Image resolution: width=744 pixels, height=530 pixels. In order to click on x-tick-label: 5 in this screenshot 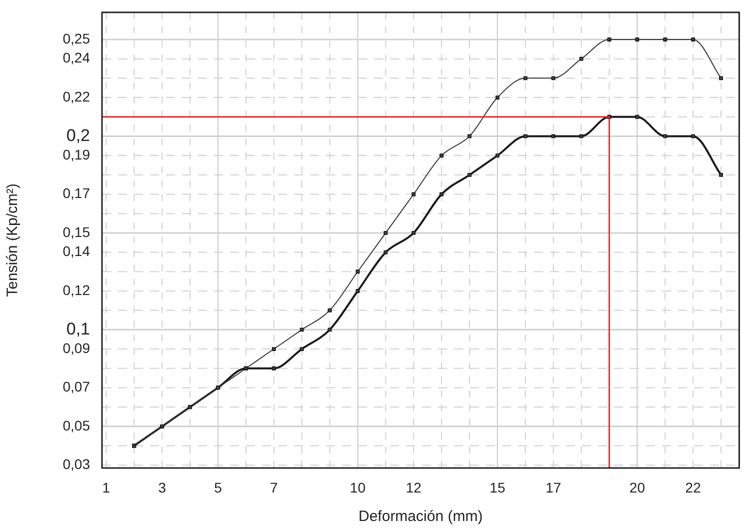, I will do `click(218, 487)`.